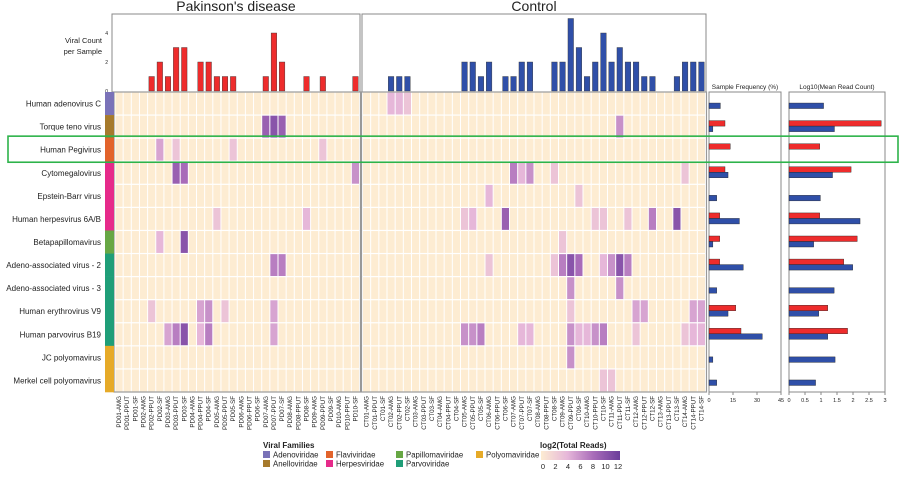 The width and height of the screenshot is (900, 478). Describe the element at coordinates (70, 150) in the screenshot. I see `row-label: Human Pegivirus` at that location.